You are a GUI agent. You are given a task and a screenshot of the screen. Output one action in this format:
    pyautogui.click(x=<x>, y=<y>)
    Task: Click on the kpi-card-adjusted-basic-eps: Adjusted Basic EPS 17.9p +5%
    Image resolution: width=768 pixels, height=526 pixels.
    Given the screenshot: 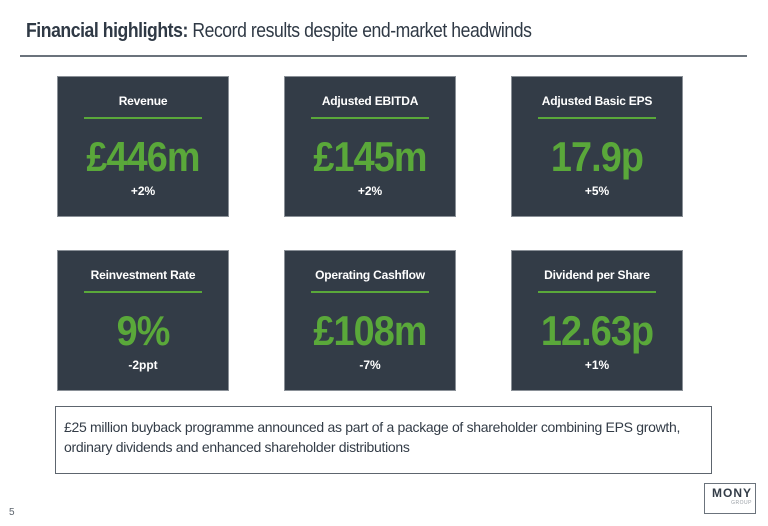 What is the action you would take?
    pyautogui.click(x=597, y=146)
    